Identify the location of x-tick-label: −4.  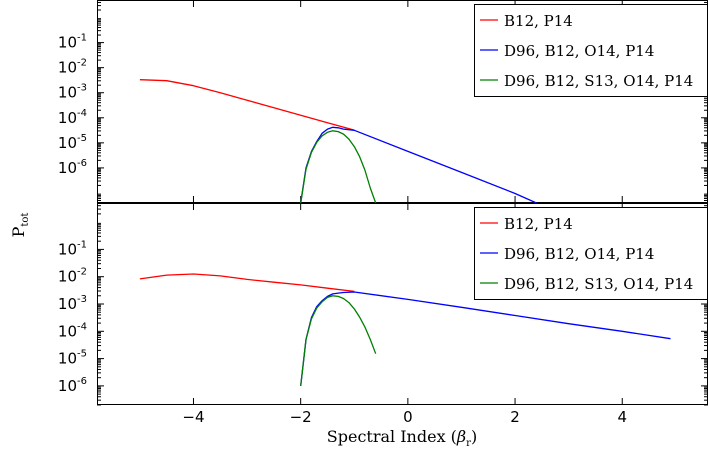
(193, 417).